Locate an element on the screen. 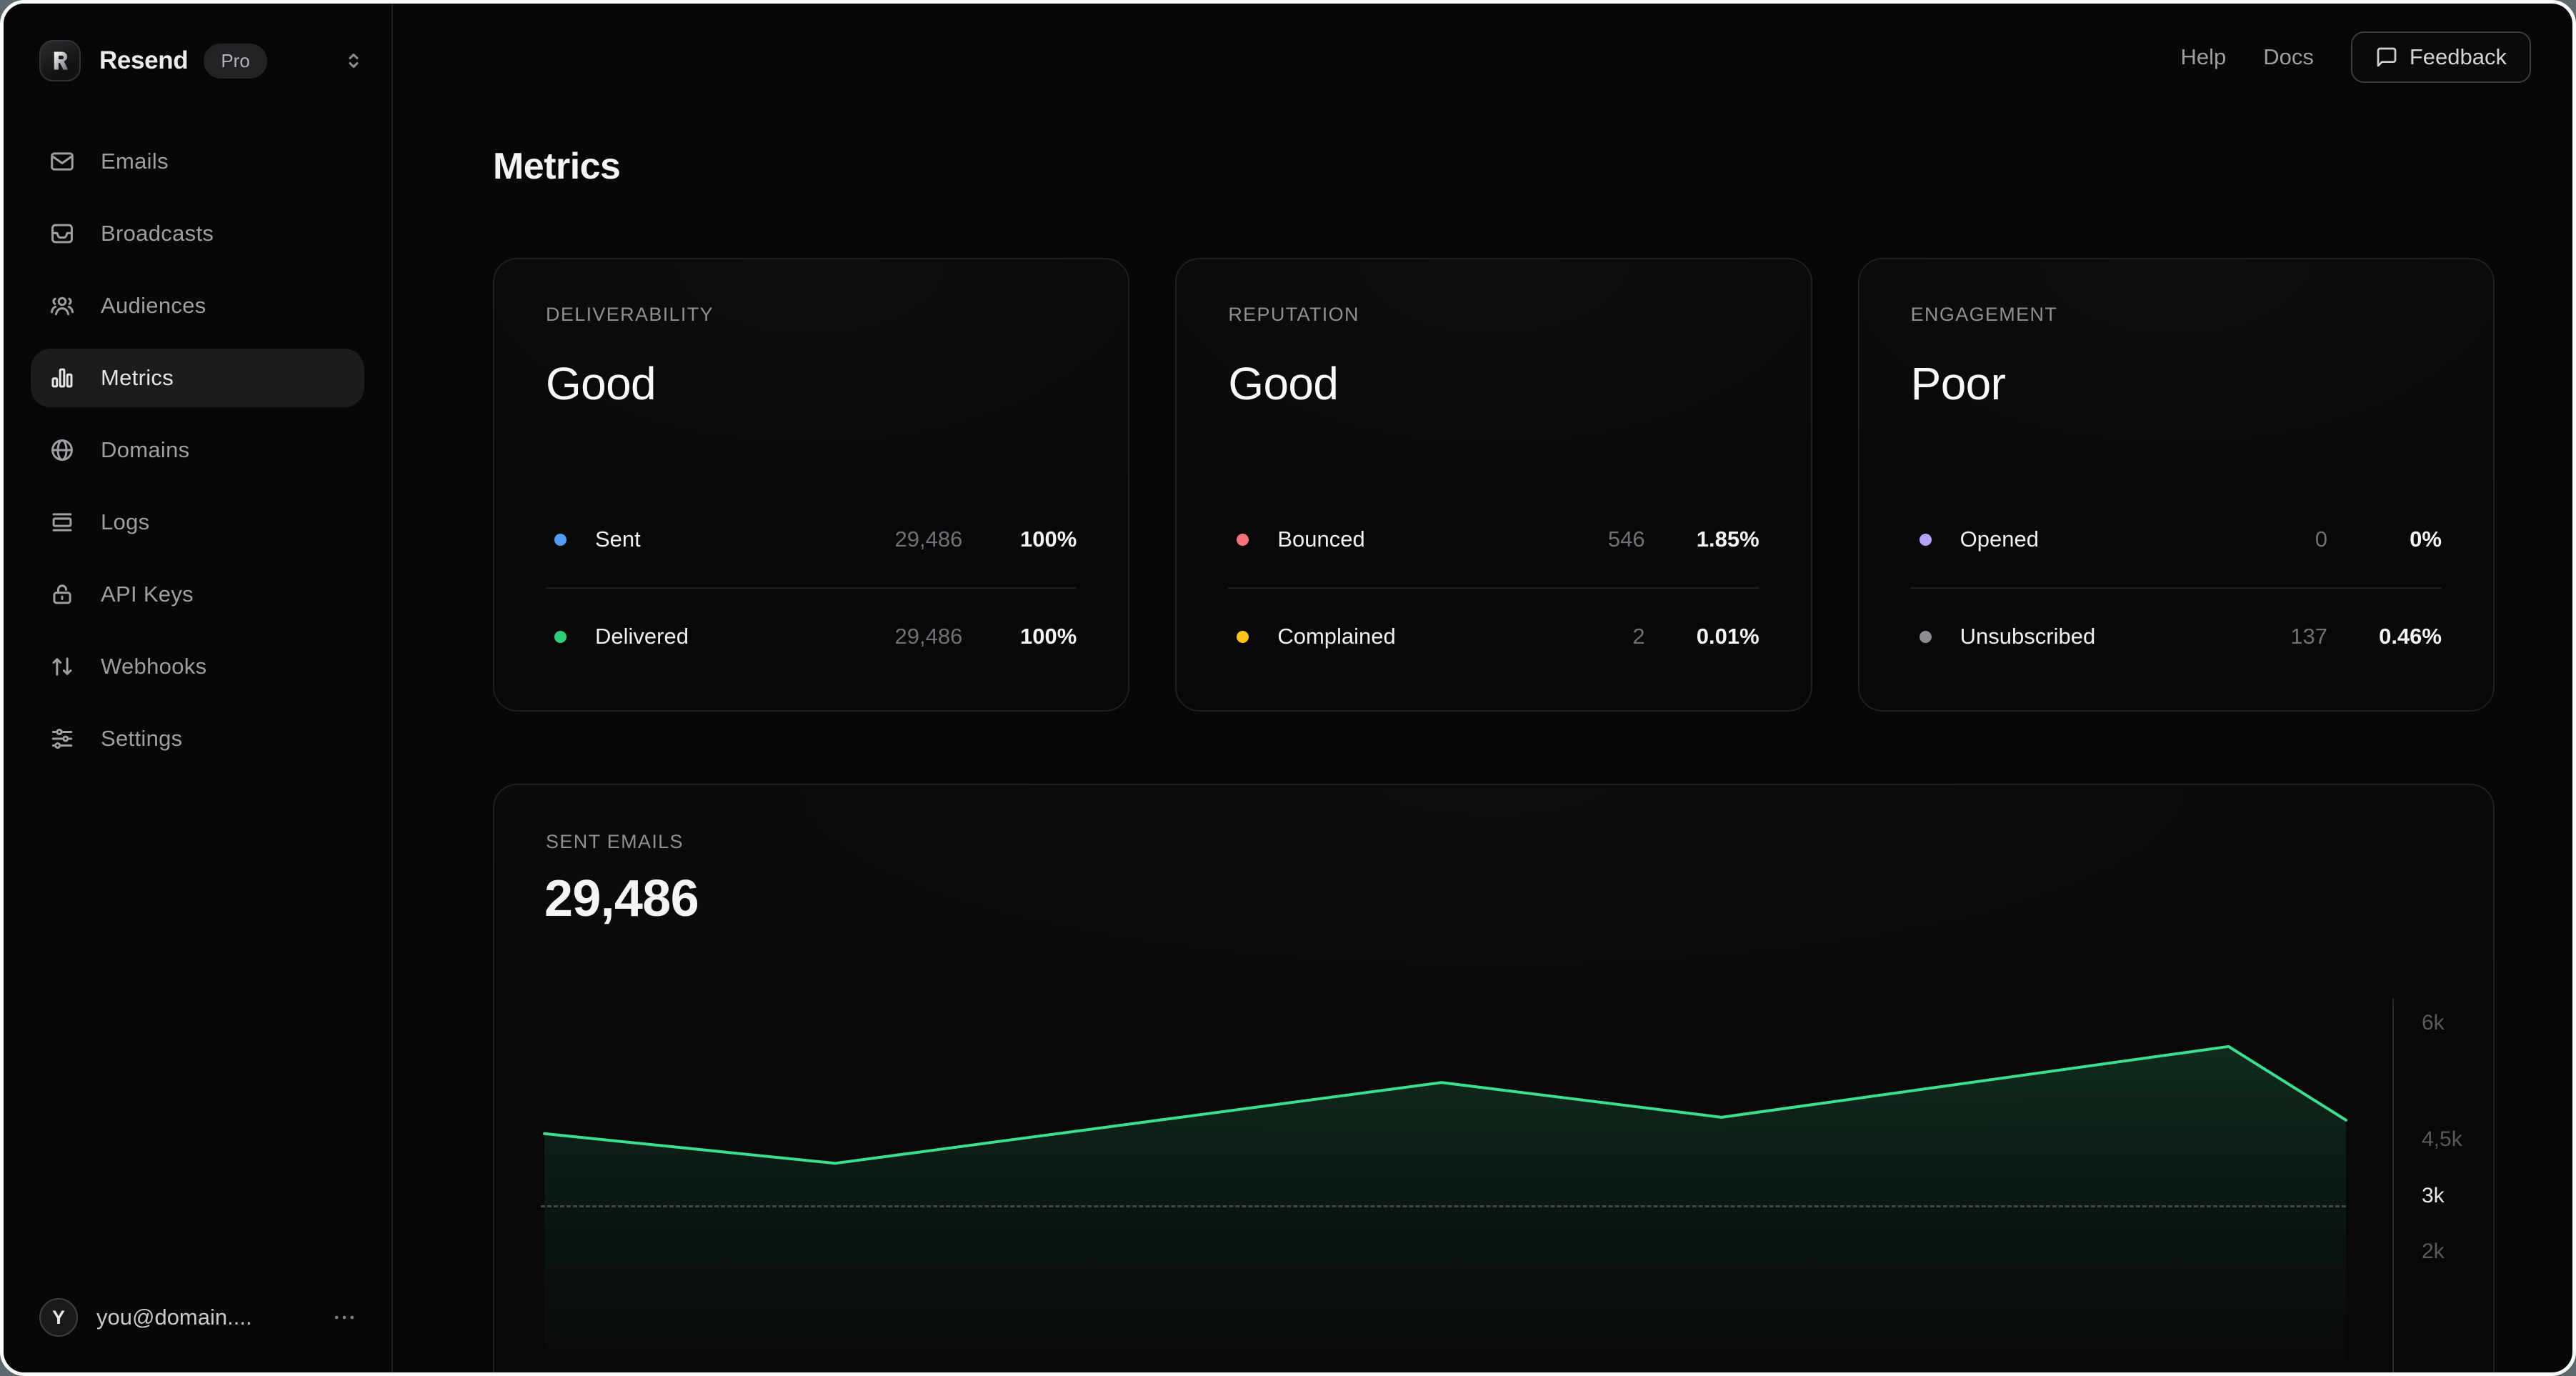  sidebar-item-label: Metrics is located at coordinates (138, 377).